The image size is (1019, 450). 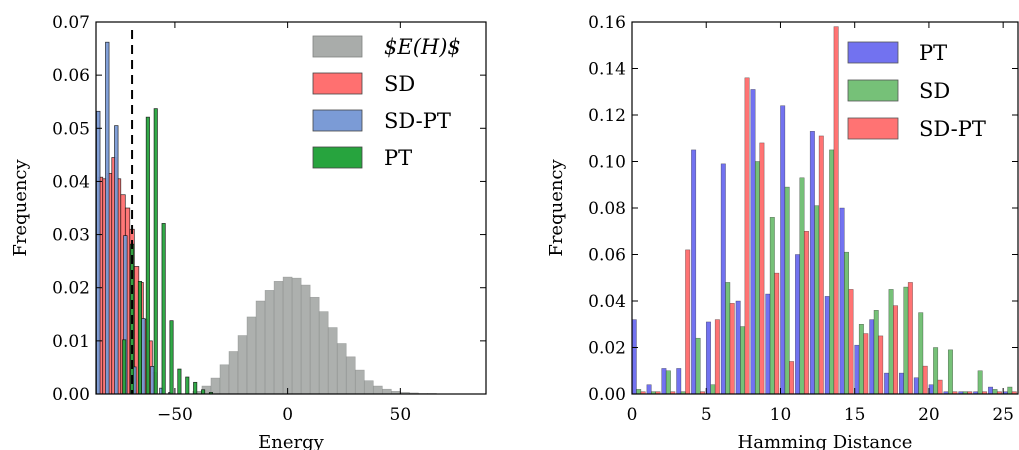 What do you see at coordinates (929, 415) in the screenshot?
I see `x-tick-label: 20` at bounding box center [929, 415].